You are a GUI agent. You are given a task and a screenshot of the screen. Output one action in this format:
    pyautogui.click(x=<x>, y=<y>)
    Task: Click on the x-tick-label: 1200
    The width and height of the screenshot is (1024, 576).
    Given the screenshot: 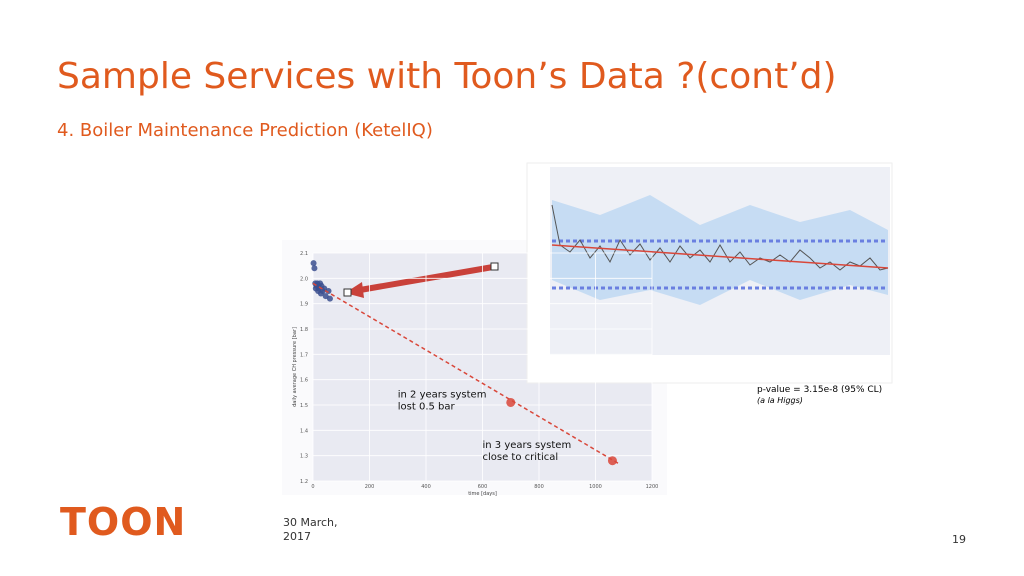 What is the action you would take?
    pyautogui.click(x=652, y=487)
    